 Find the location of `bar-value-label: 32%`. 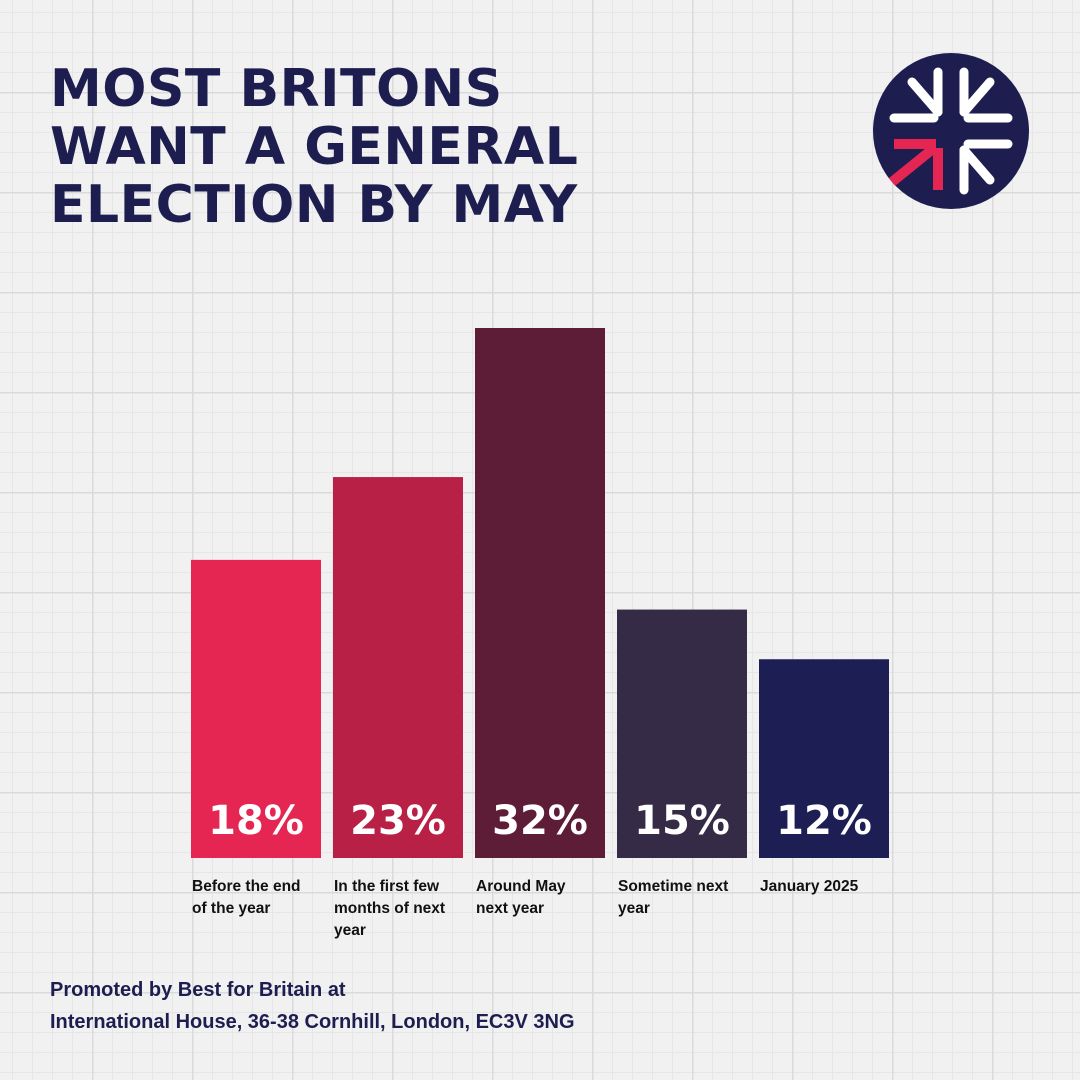

bar-value-label: 32% is located at coordinates (540, 821).